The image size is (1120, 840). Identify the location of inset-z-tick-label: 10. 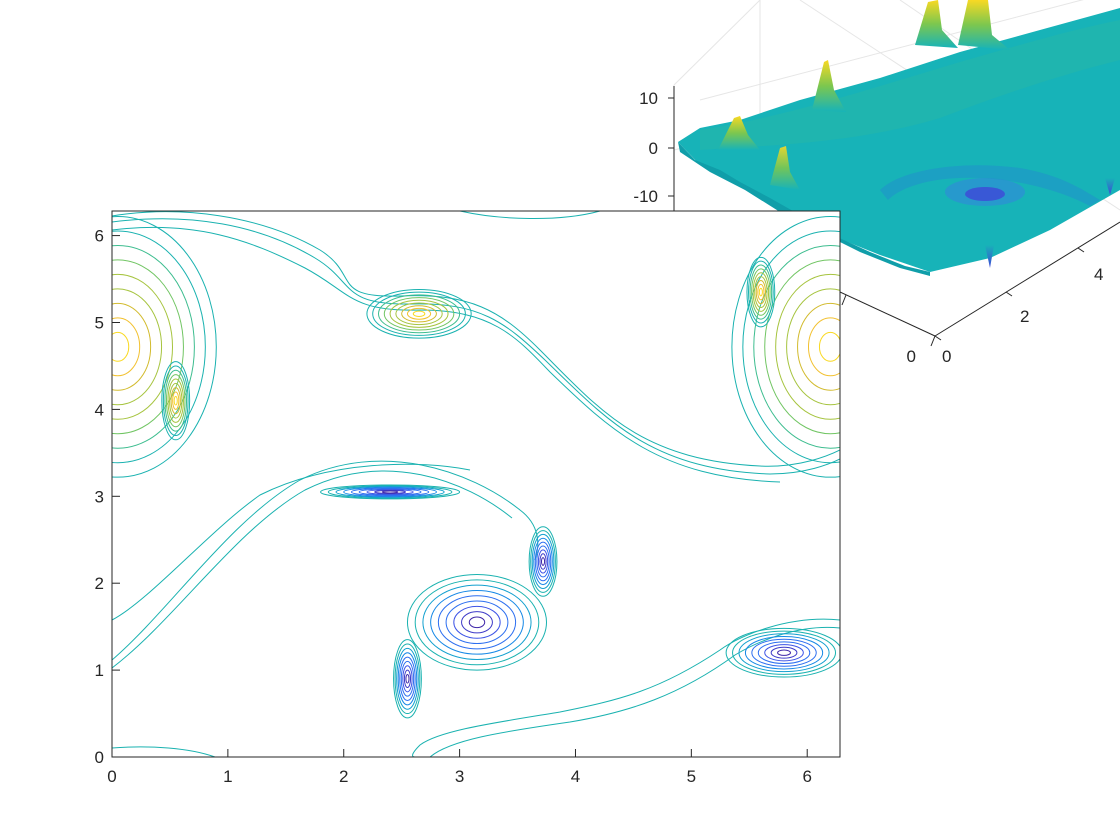
(648, 98).